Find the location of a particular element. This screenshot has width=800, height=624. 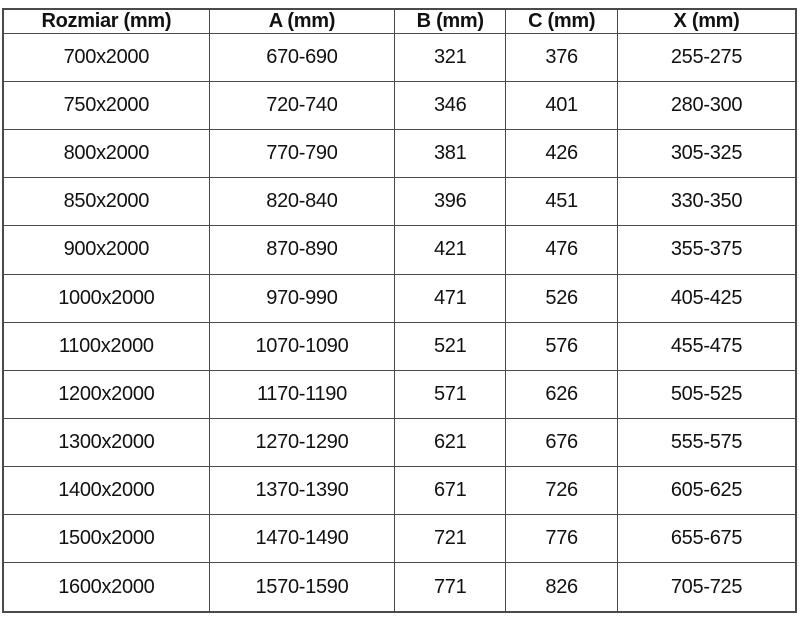

table-cell: 870-890 is located at coordinates (302, 250).